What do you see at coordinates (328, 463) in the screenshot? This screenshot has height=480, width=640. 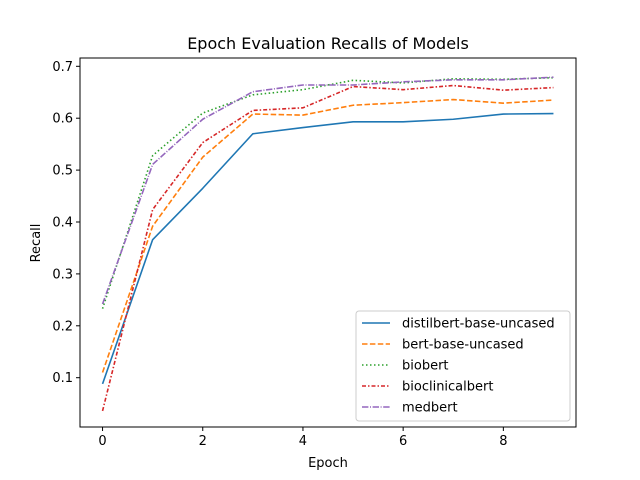 I see `x-axis-label: Epoch` at bounding box center [328, 463].